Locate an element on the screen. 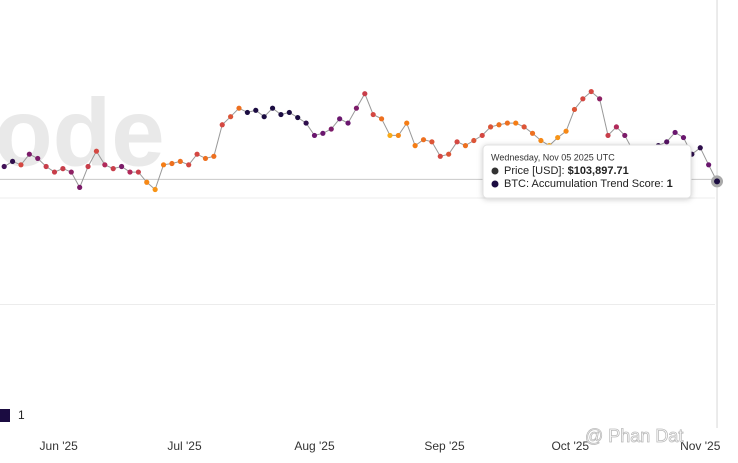 This screenshot has height=463, width=738. tooltip-date: Wednesday, Nov 05 2025 UTC is located at coordinates (553, 157).